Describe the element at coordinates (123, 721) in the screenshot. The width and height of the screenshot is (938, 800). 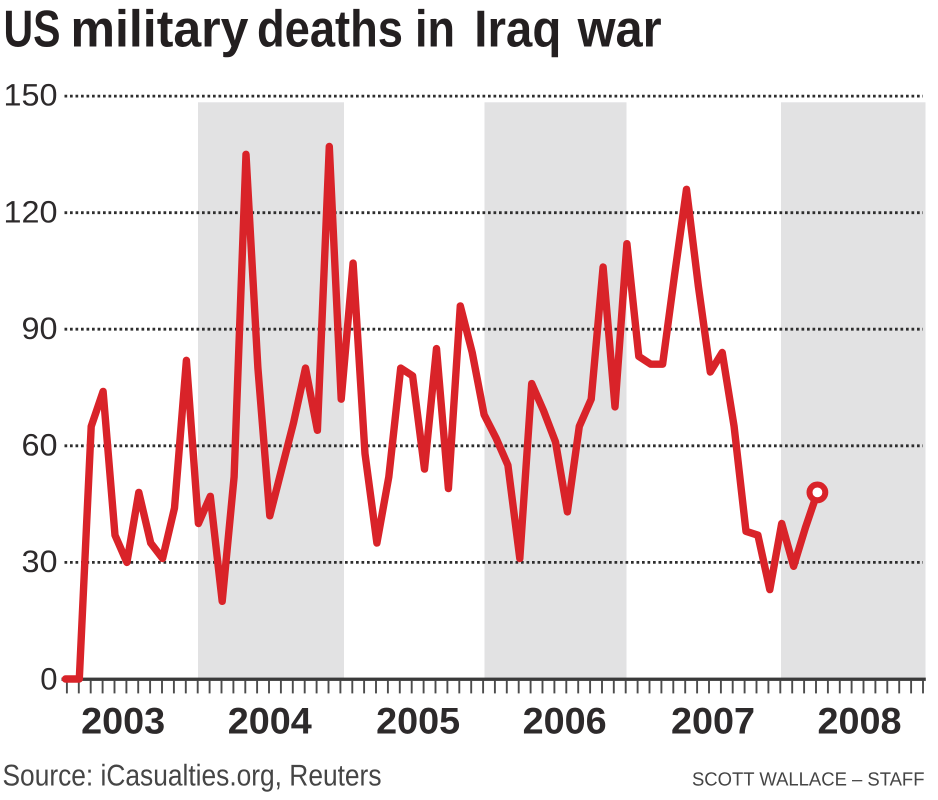
I see `svg-text: 2003` at that location.